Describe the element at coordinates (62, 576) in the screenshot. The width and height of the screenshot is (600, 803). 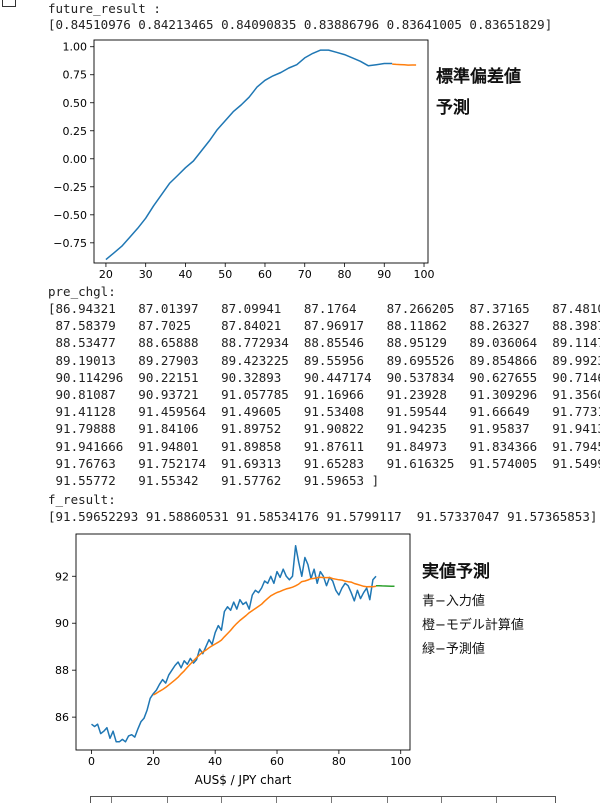
I see `y-tick-label: 92` at that location.